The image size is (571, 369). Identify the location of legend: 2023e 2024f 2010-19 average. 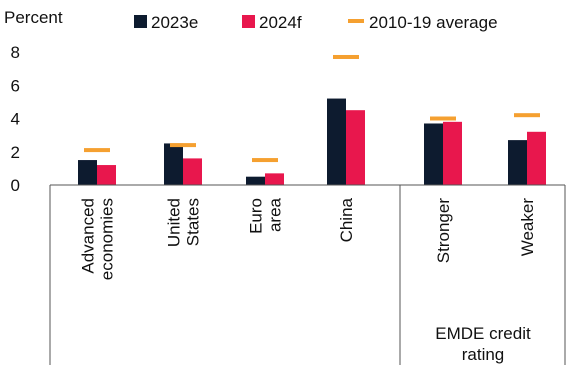
(316, 22).